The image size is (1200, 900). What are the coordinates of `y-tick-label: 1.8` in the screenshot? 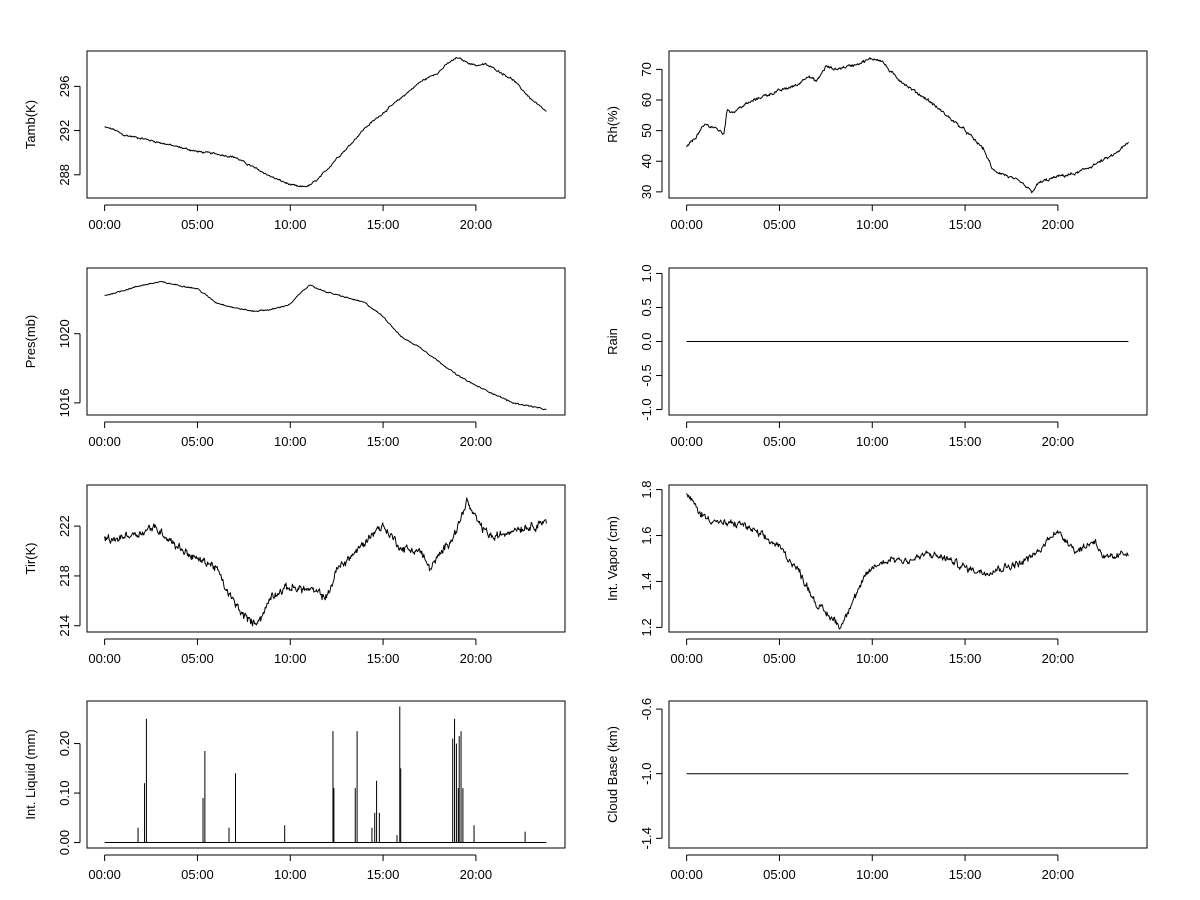 It's located at (646, 490).